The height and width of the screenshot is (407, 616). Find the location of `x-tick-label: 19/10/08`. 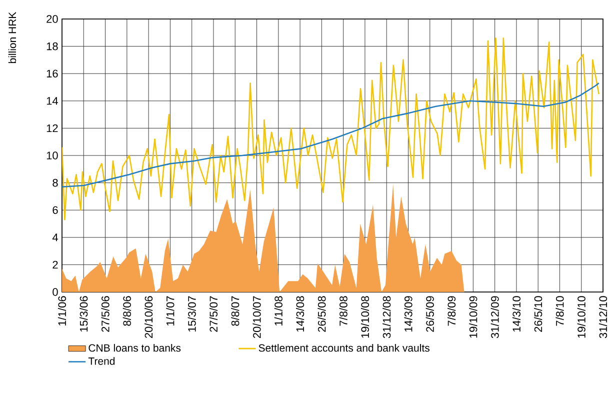

x-tick-label: 19/10/08 is located at coordinates (365, 317).